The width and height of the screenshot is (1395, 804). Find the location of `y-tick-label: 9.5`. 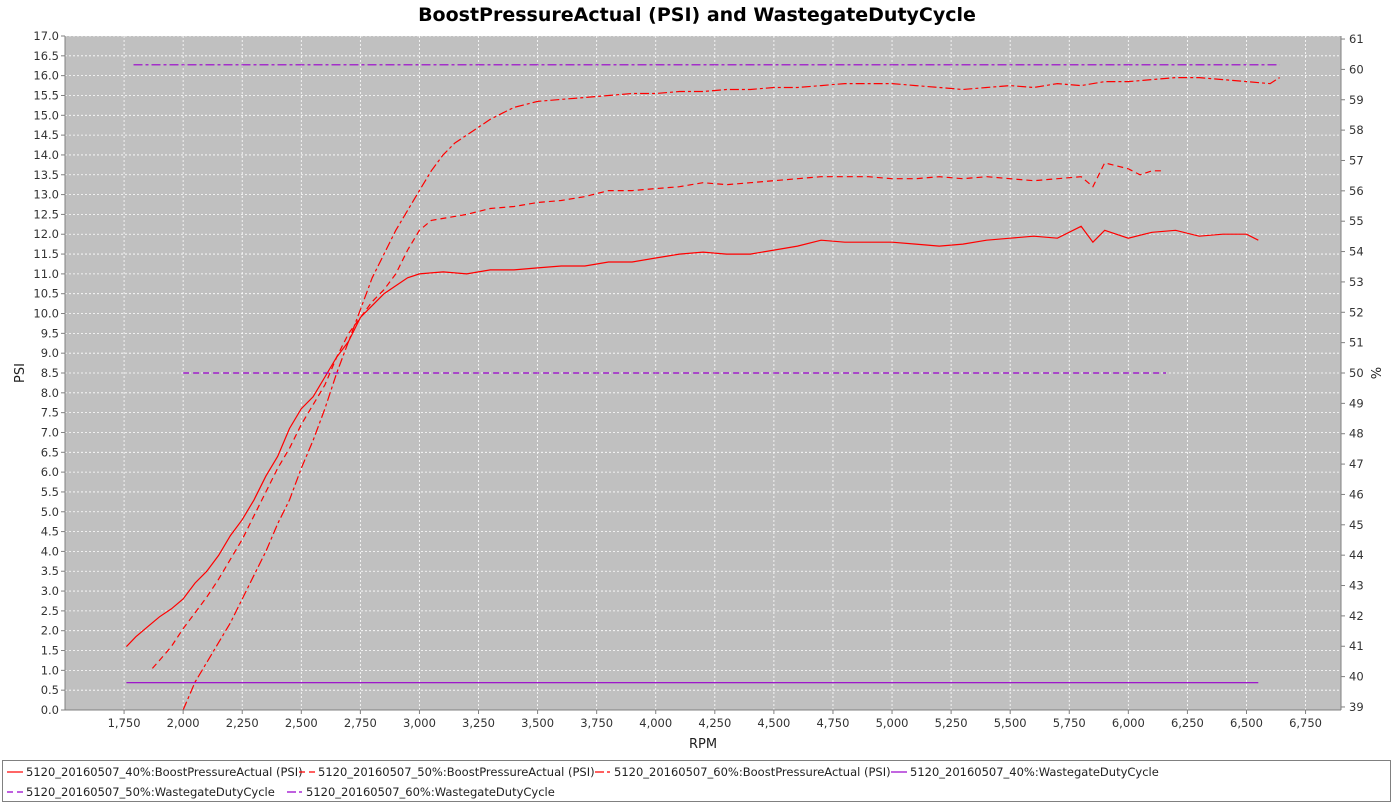

y-tick-label: 9.5 is located at coordinates (50, 333).